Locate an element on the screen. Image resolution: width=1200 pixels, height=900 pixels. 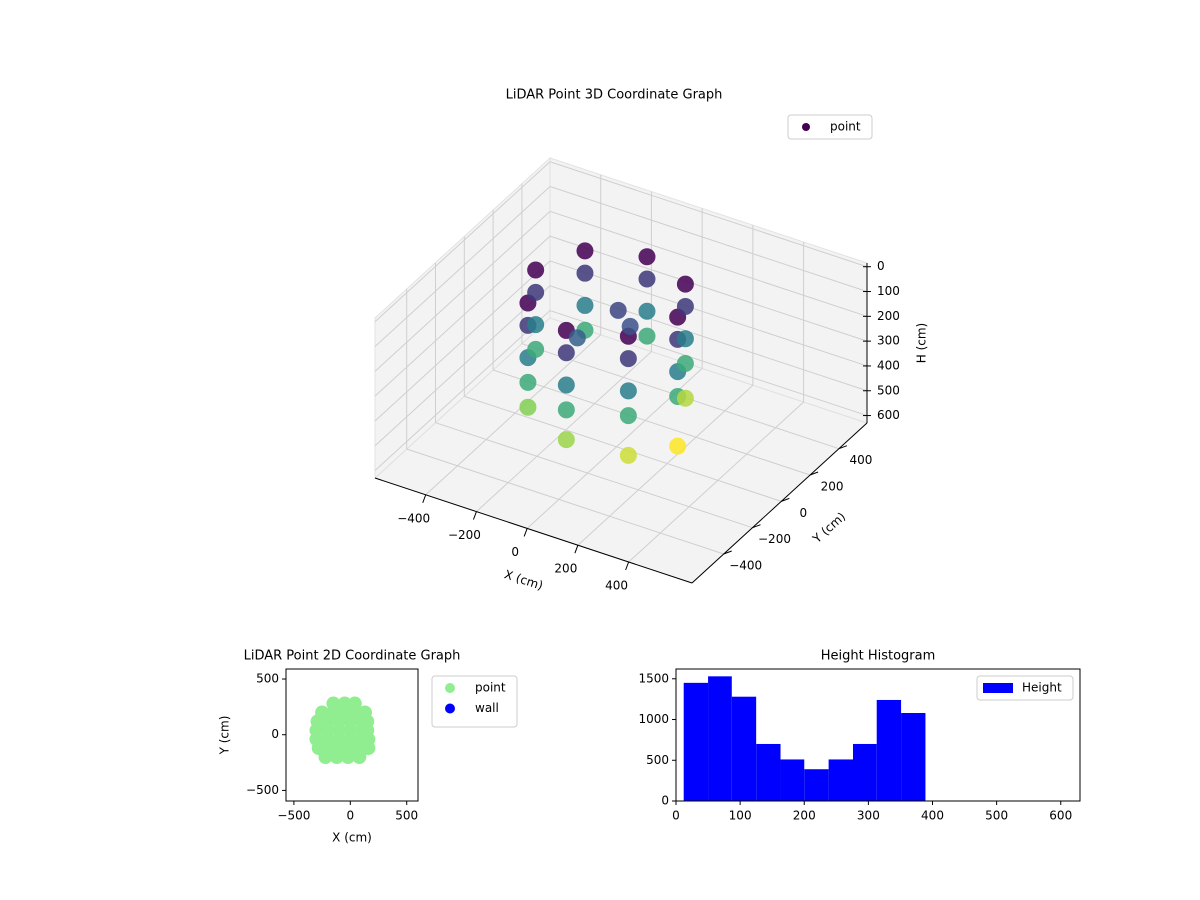
x-tick-label: 100 is located at coordinates (740, 816).